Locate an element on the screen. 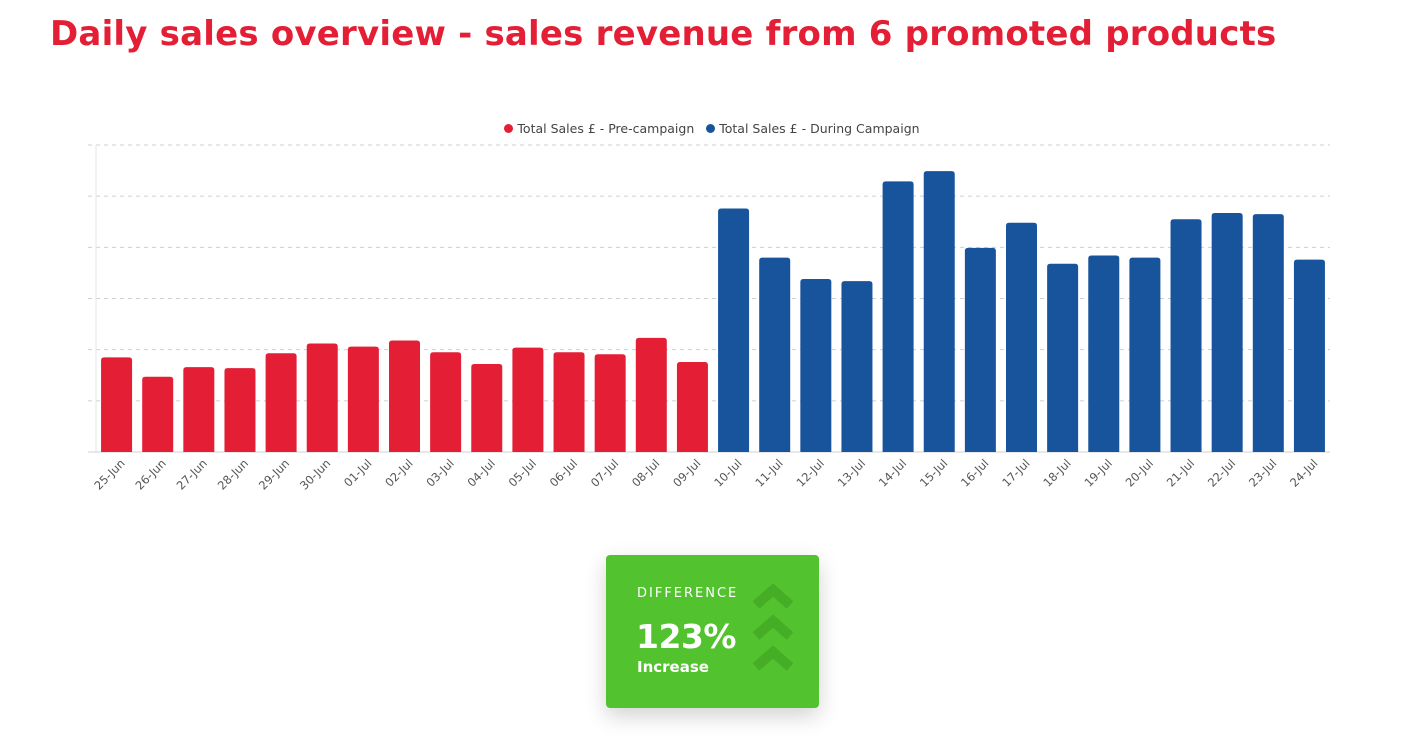 The width and height of the screenshot is (1424, 738). x-tick-label: 25-Jun is located at coordinates (109, 474).